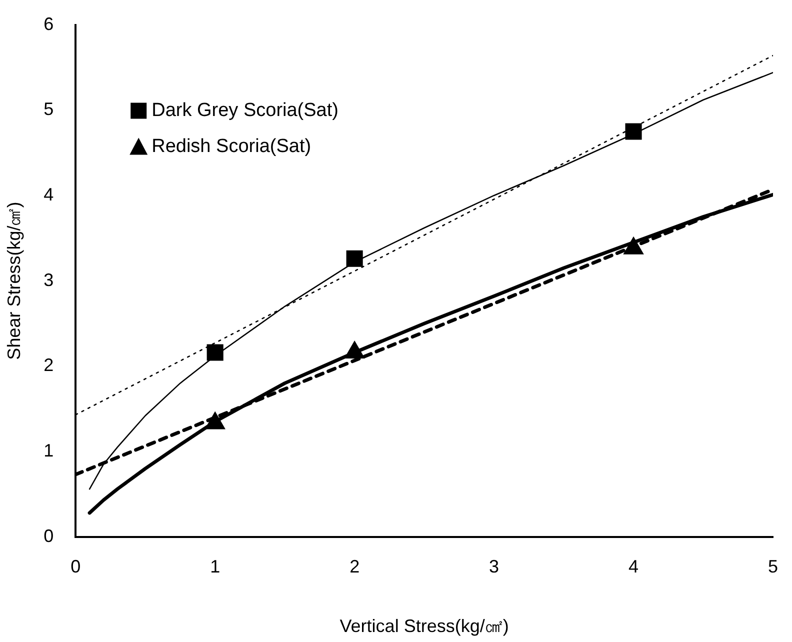  What do you see at coordinates (49, 365) in the screenshot?
I see `y-tick-label: 2` at bounding box center [49, 365].